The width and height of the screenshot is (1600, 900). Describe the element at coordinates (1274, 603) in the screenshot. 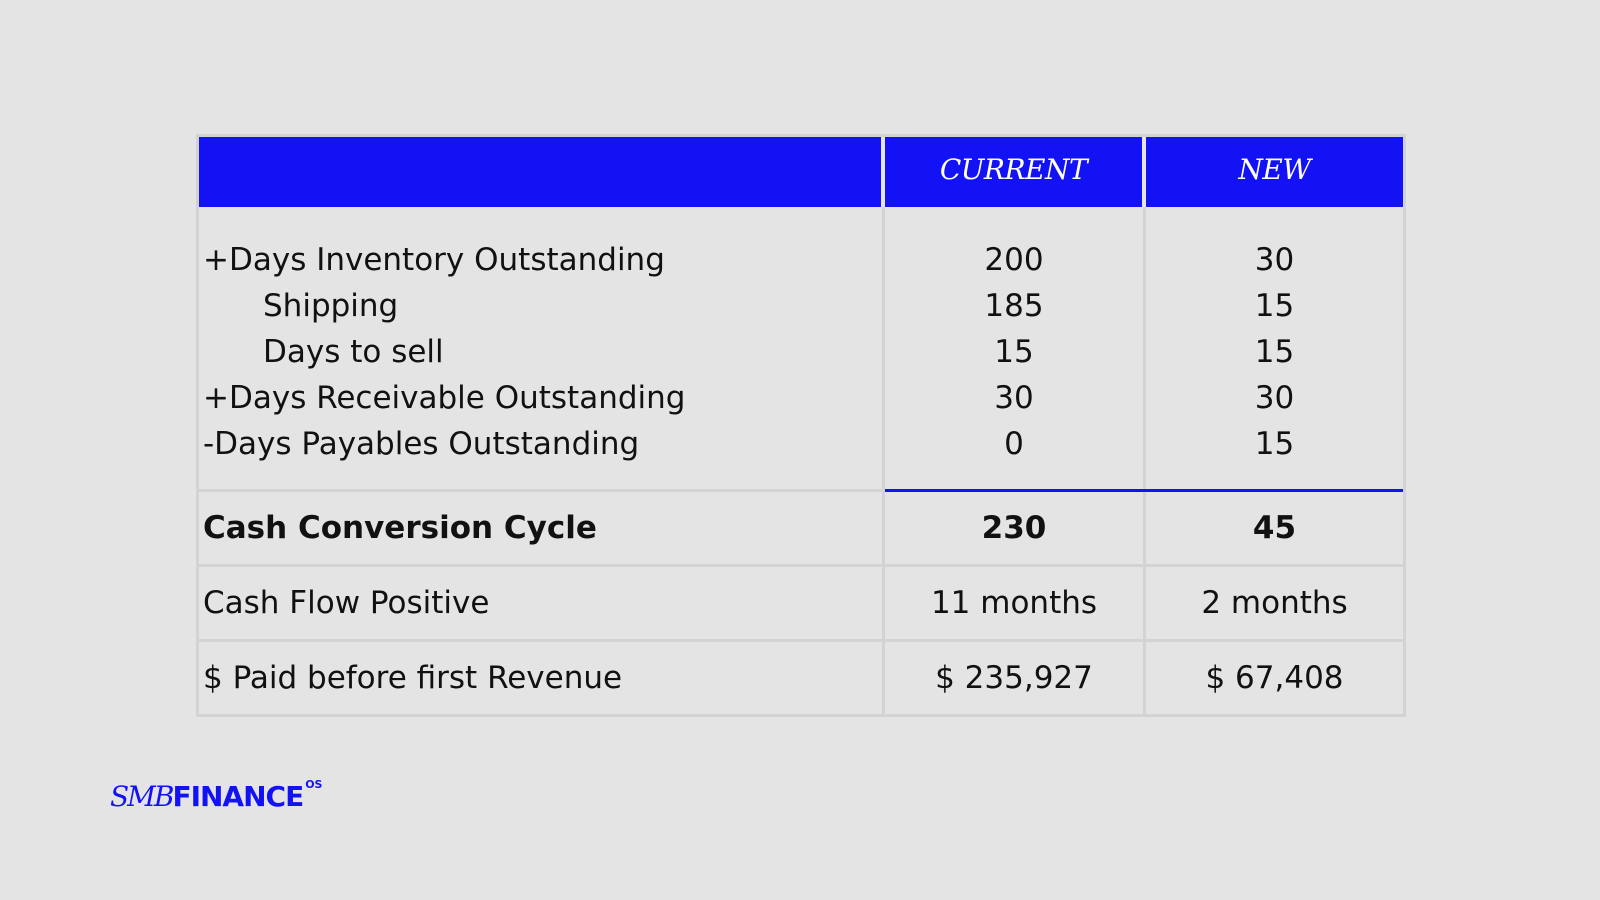

I see `cfp-new: 2 months` at that location.